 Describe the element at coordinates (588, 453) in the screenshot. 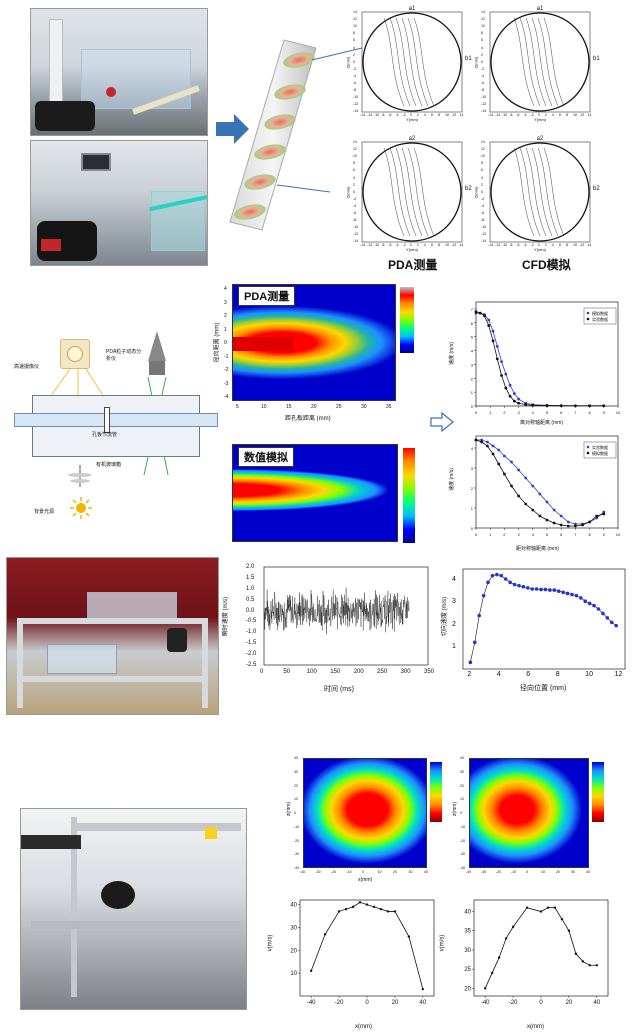

I see `legend-marker` at that location.